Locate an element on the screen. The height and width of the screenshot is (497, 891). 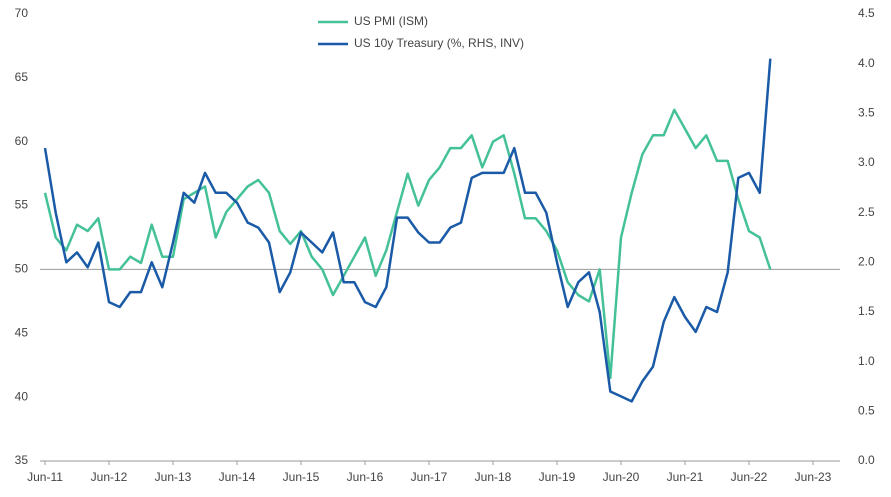
y-tick-label: 35 is located at coordinates (22, 460).